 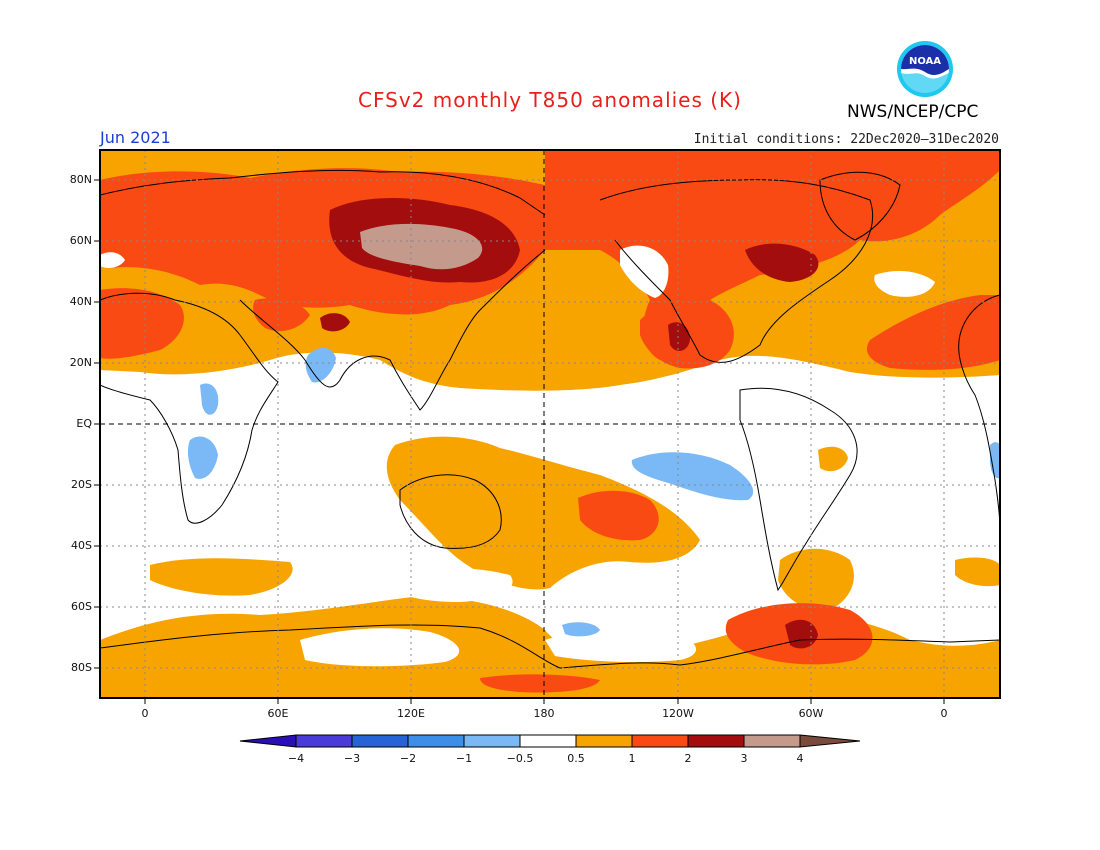 I want to click on colorbar-label: −2, so click(x=408, y=758).